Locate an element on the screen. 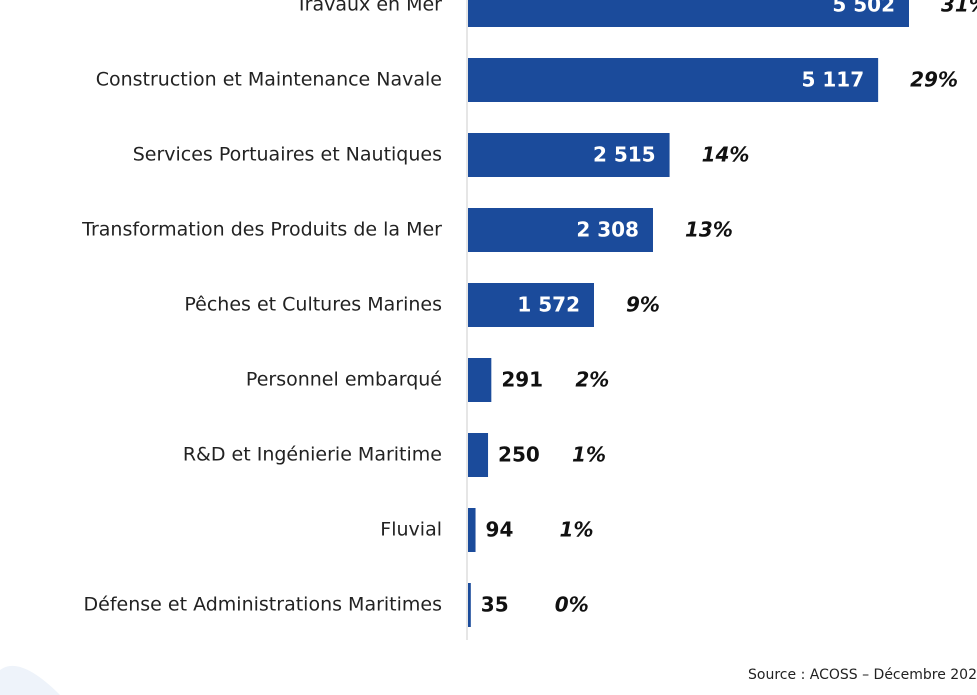  value-label: 250 is located at coordinates (519, 455).